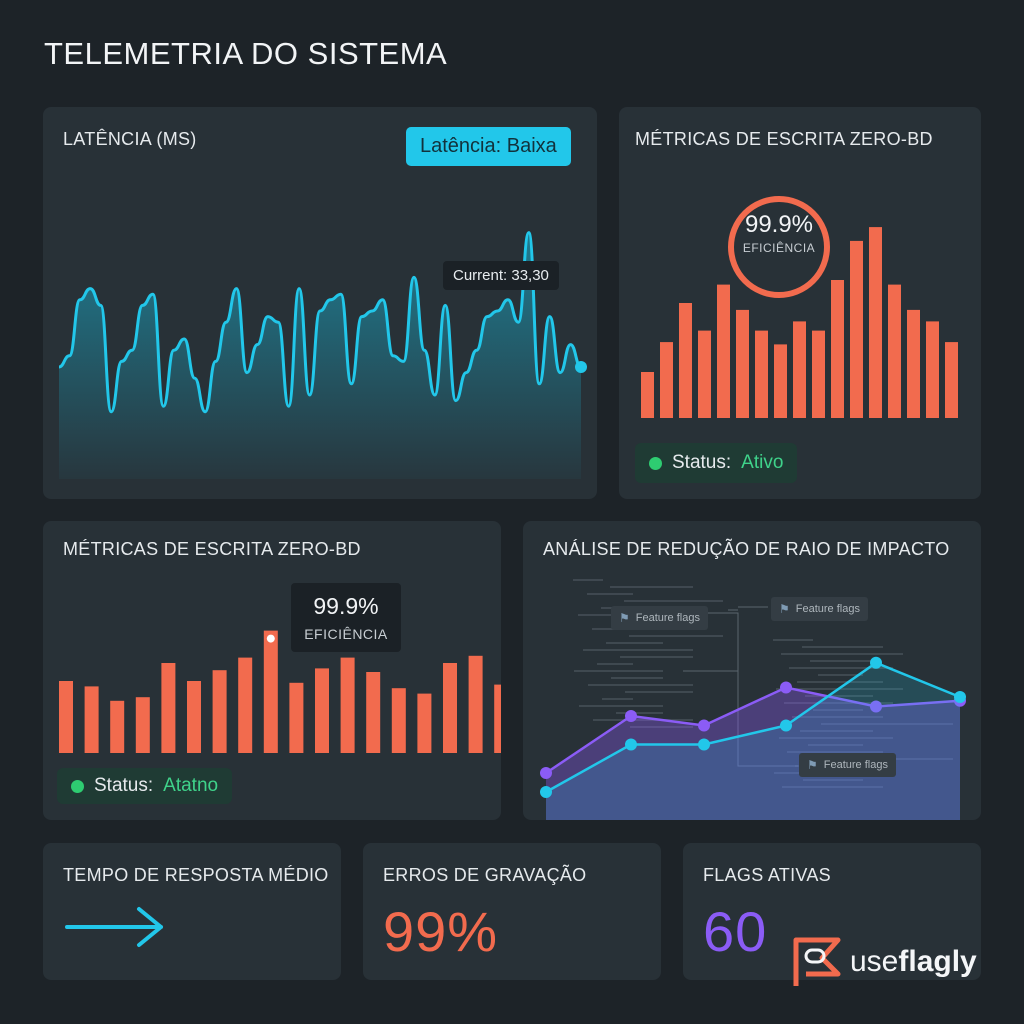 The height and width of the screenshot is (1024, 1024). I want to click on write-metrics-bottom-chart, so click(280, 691).